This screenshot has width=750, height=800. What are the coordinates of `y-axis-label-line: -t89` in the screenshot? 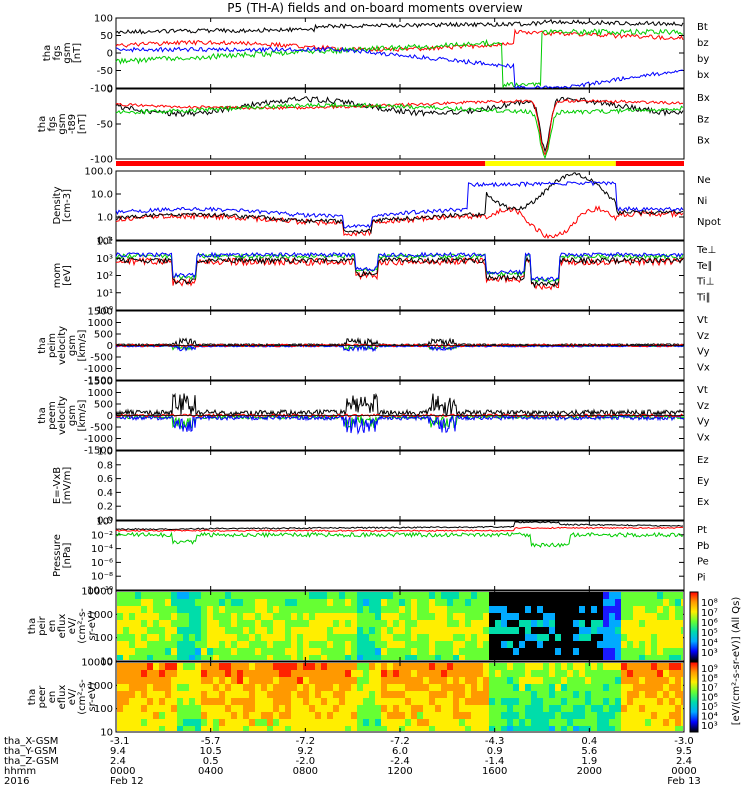 It's located at (72, 124).